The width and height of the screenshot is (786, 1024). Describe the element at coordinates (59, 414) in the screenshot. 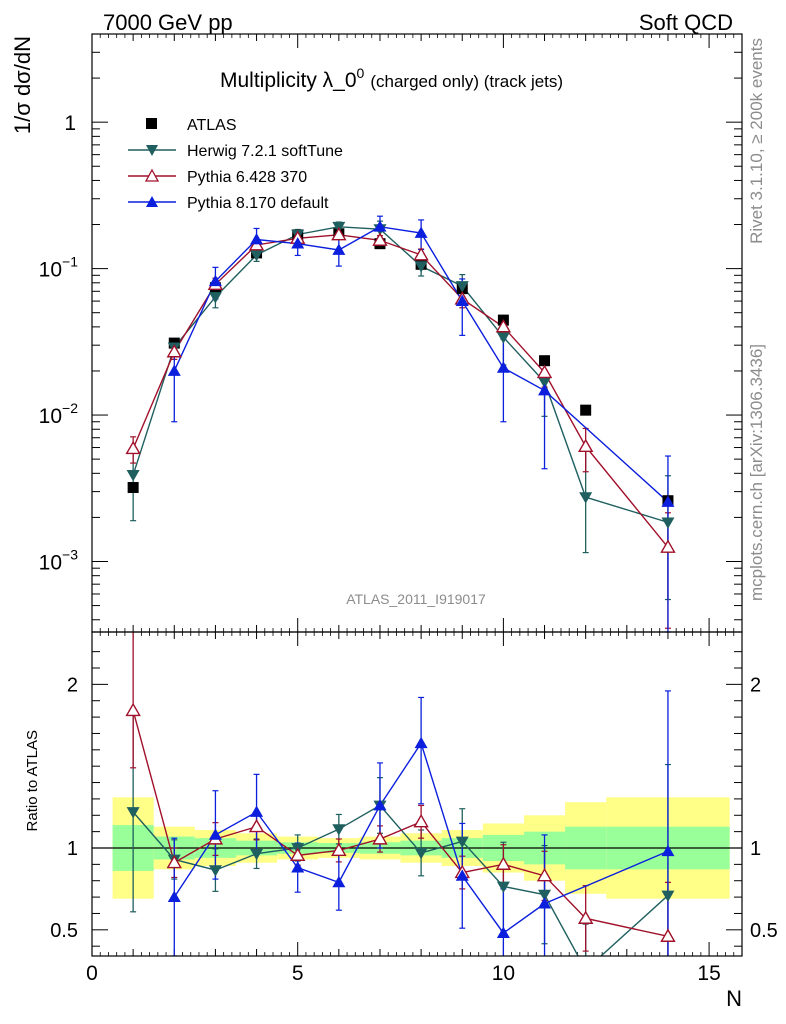

I see `y-tick-label: 10⁻²` at that location.